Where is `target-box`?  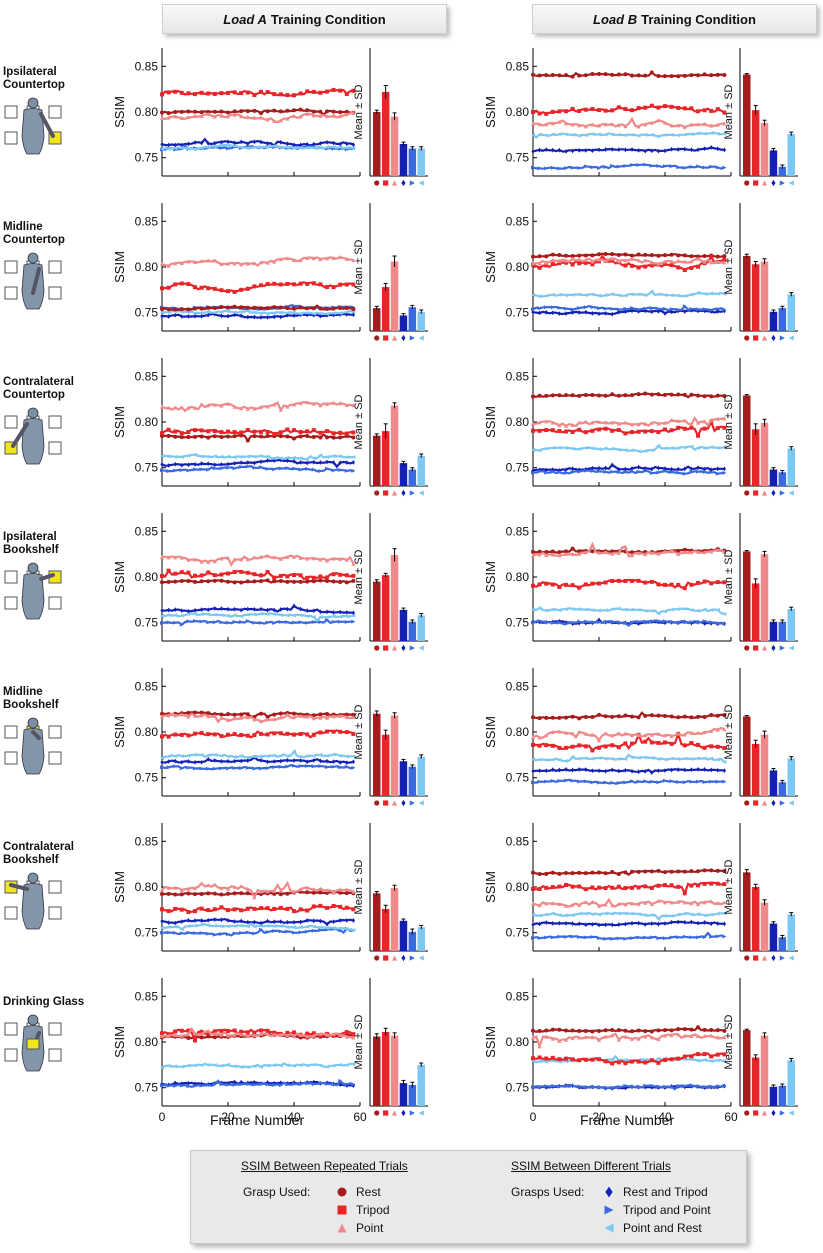
target-box is located at coordinates (11, 603).